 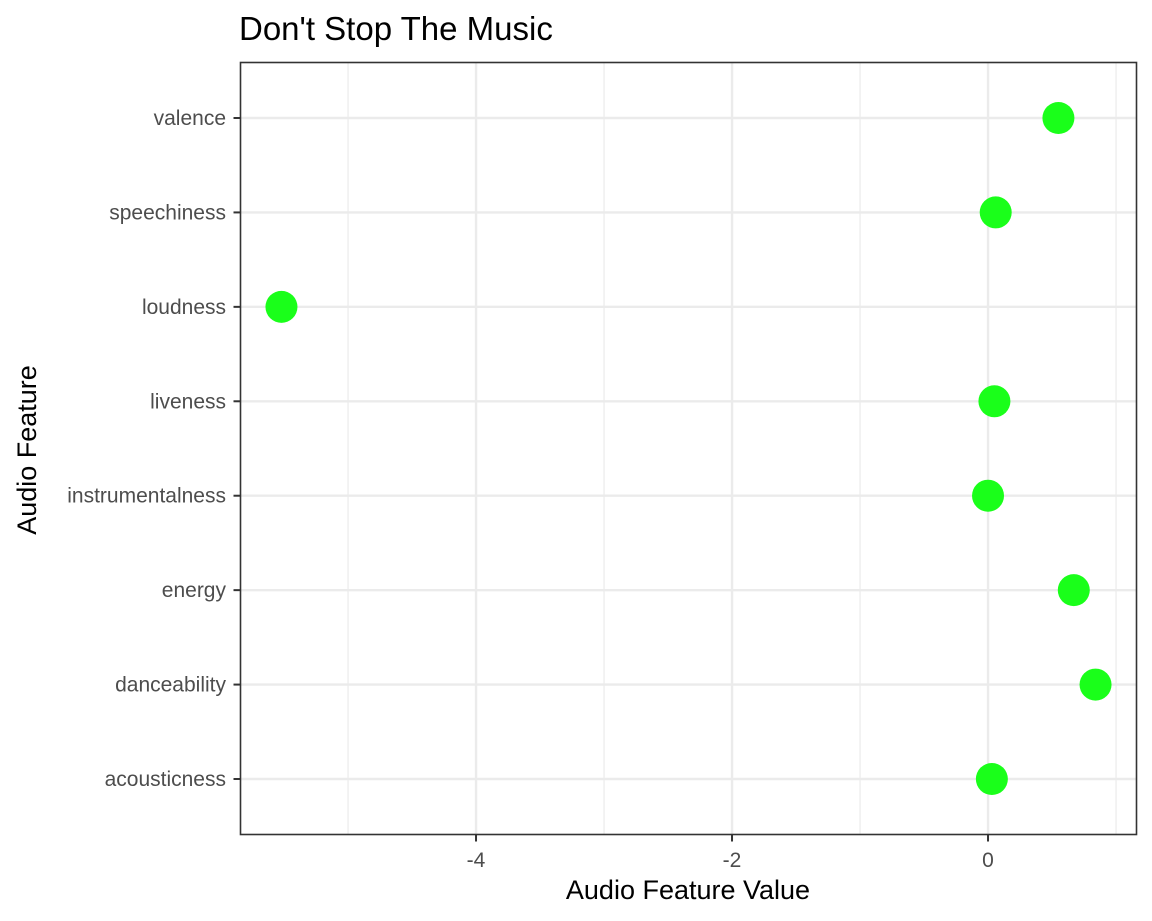 What do you see at coordinates (688, 890) in the screenshot?
I see `x-axis-title: Audio Feature Value` at bounding box center [688, 890].